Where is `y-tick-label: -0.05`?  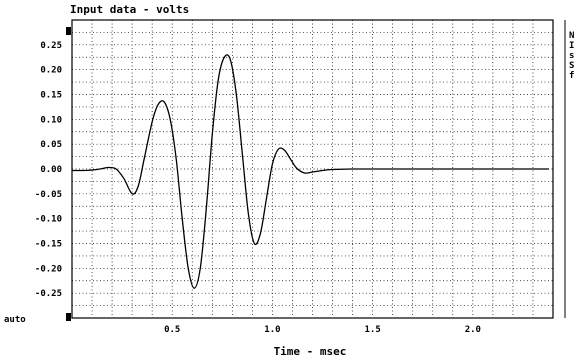 y-tick-label: -0.05 is located at coordinates (48, 195).